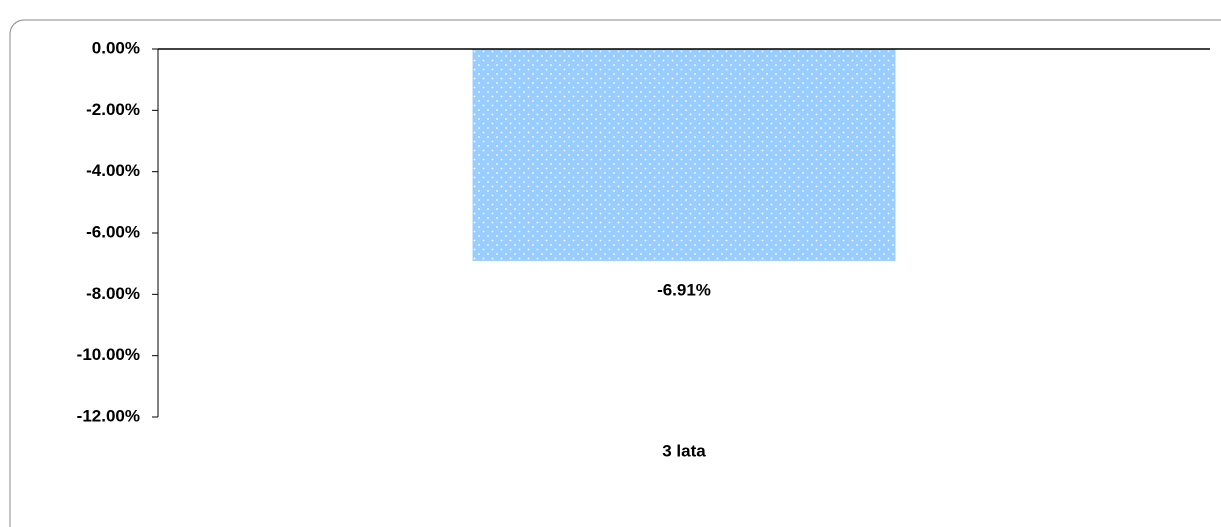  I want to click on bar, so click(684, 155).